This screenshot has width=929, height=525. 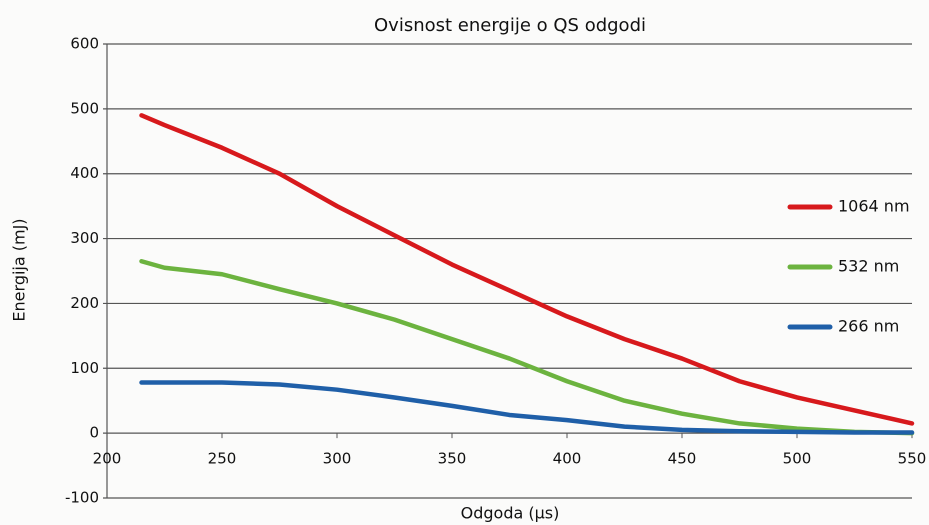 I want to click on legend-label: 532 nm, so click(x=868, y=266).